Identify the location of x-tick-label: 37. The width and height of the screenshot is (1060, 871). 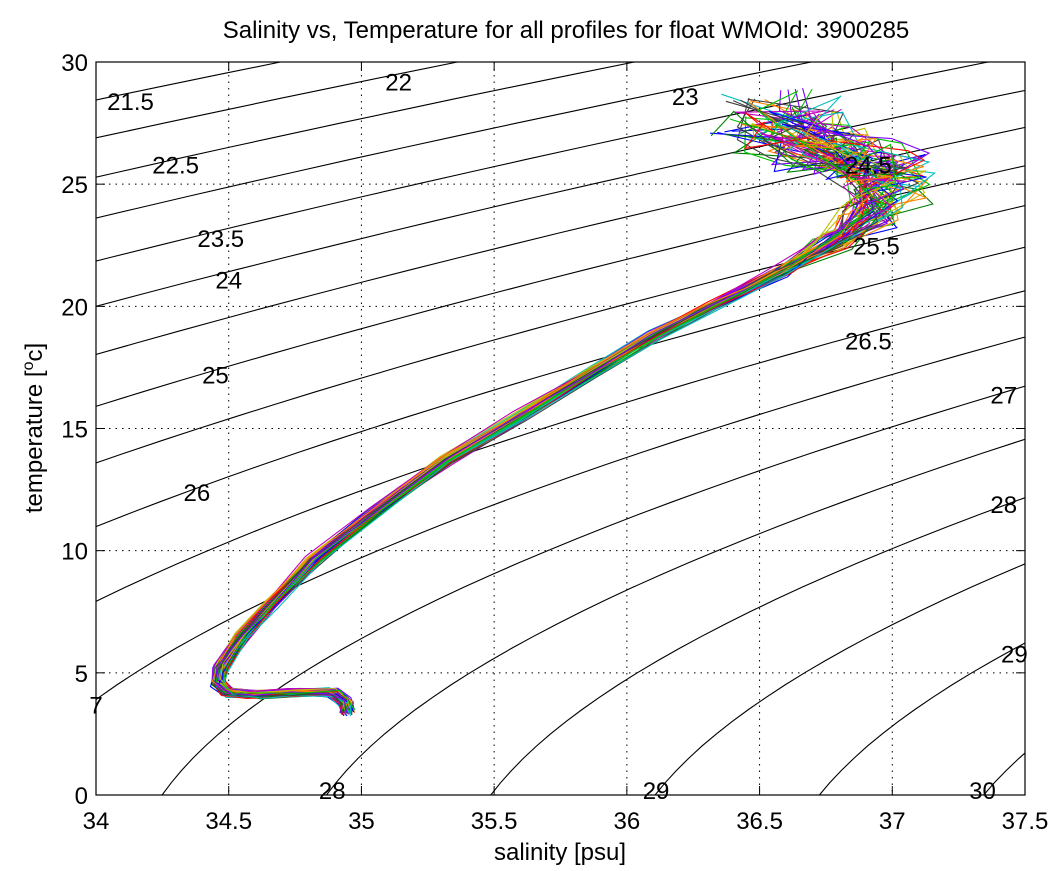
(892, 821).